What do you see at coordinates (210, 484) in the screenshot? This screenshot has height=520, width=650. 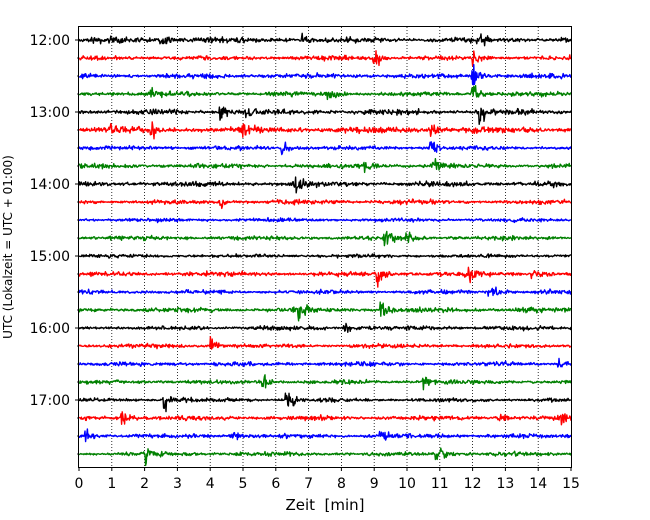 I see `x-tick-label: 4` at bounding box center [210, 484].